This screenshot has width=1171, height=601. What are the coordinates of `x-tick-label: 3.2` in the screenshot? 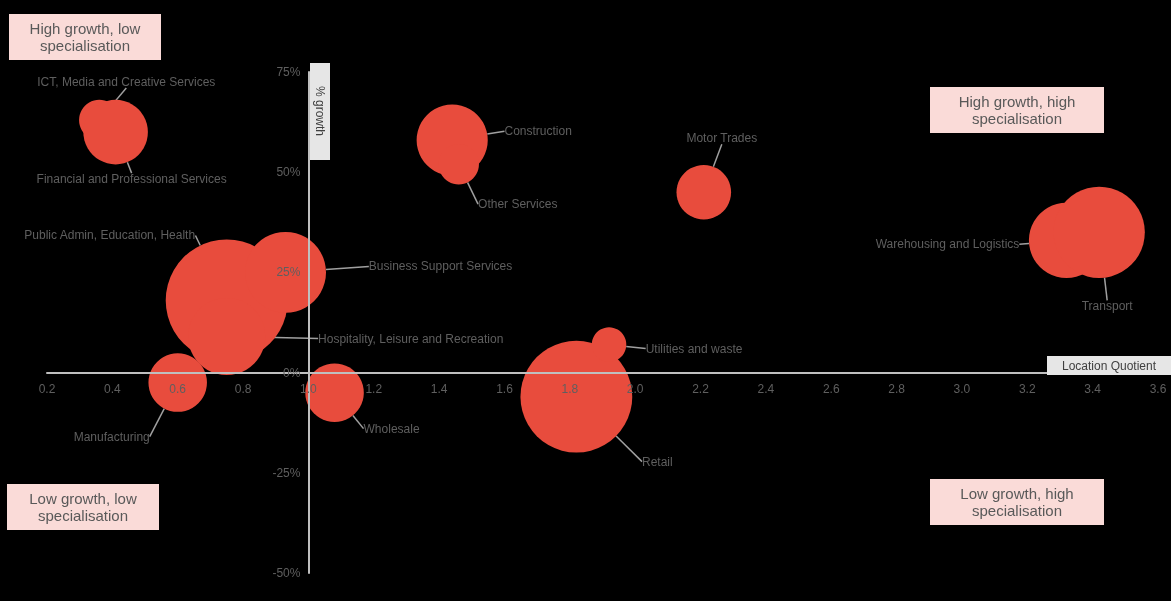 It's located at (1027, 388).